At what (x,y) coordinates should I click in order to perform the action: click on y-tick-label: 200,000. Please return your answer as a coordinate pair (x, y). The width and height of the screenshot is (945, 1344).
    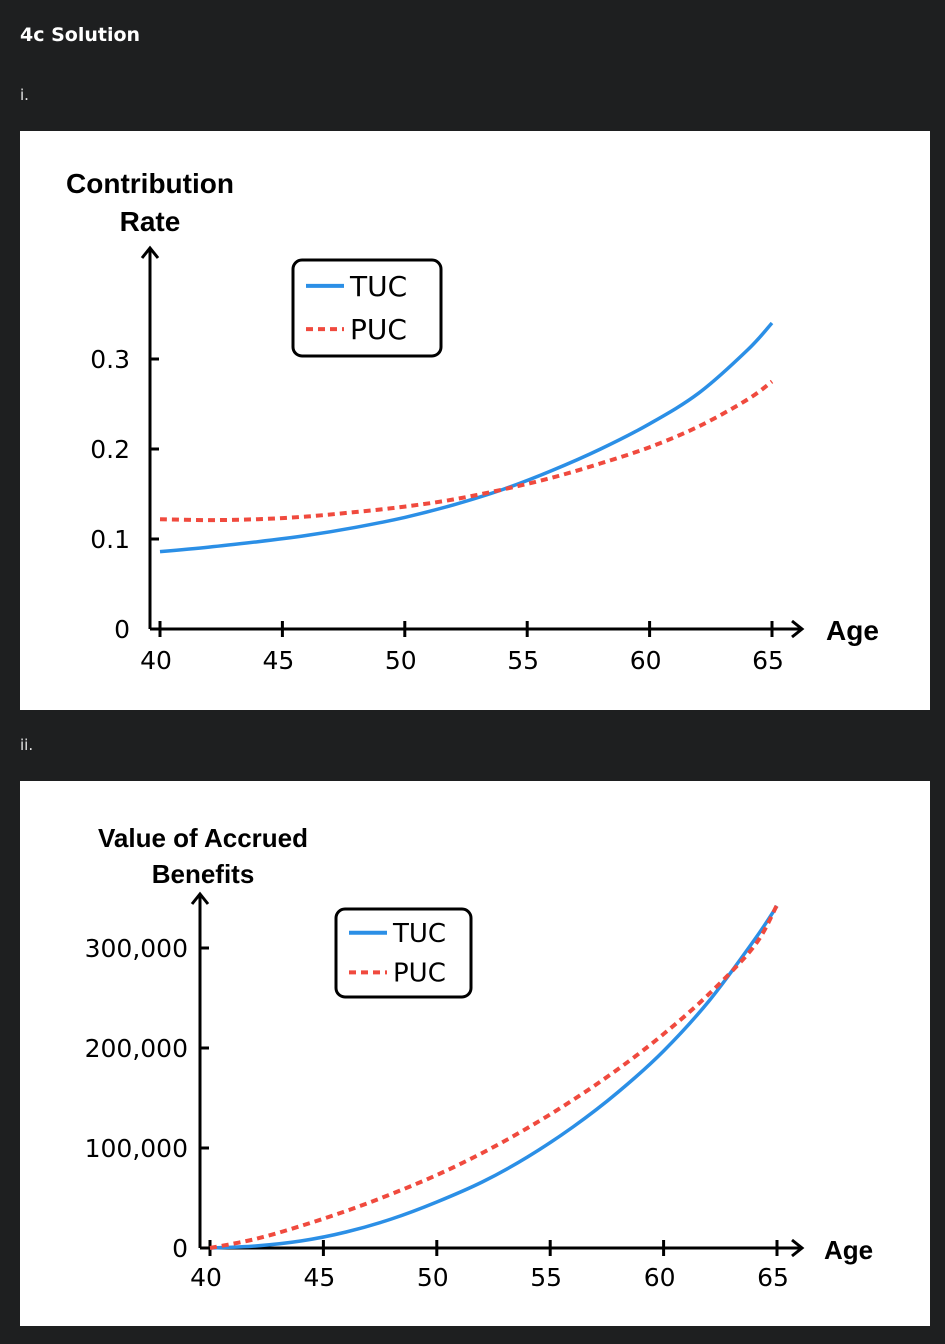
    Looking at the image, I should click on (136, 1048).